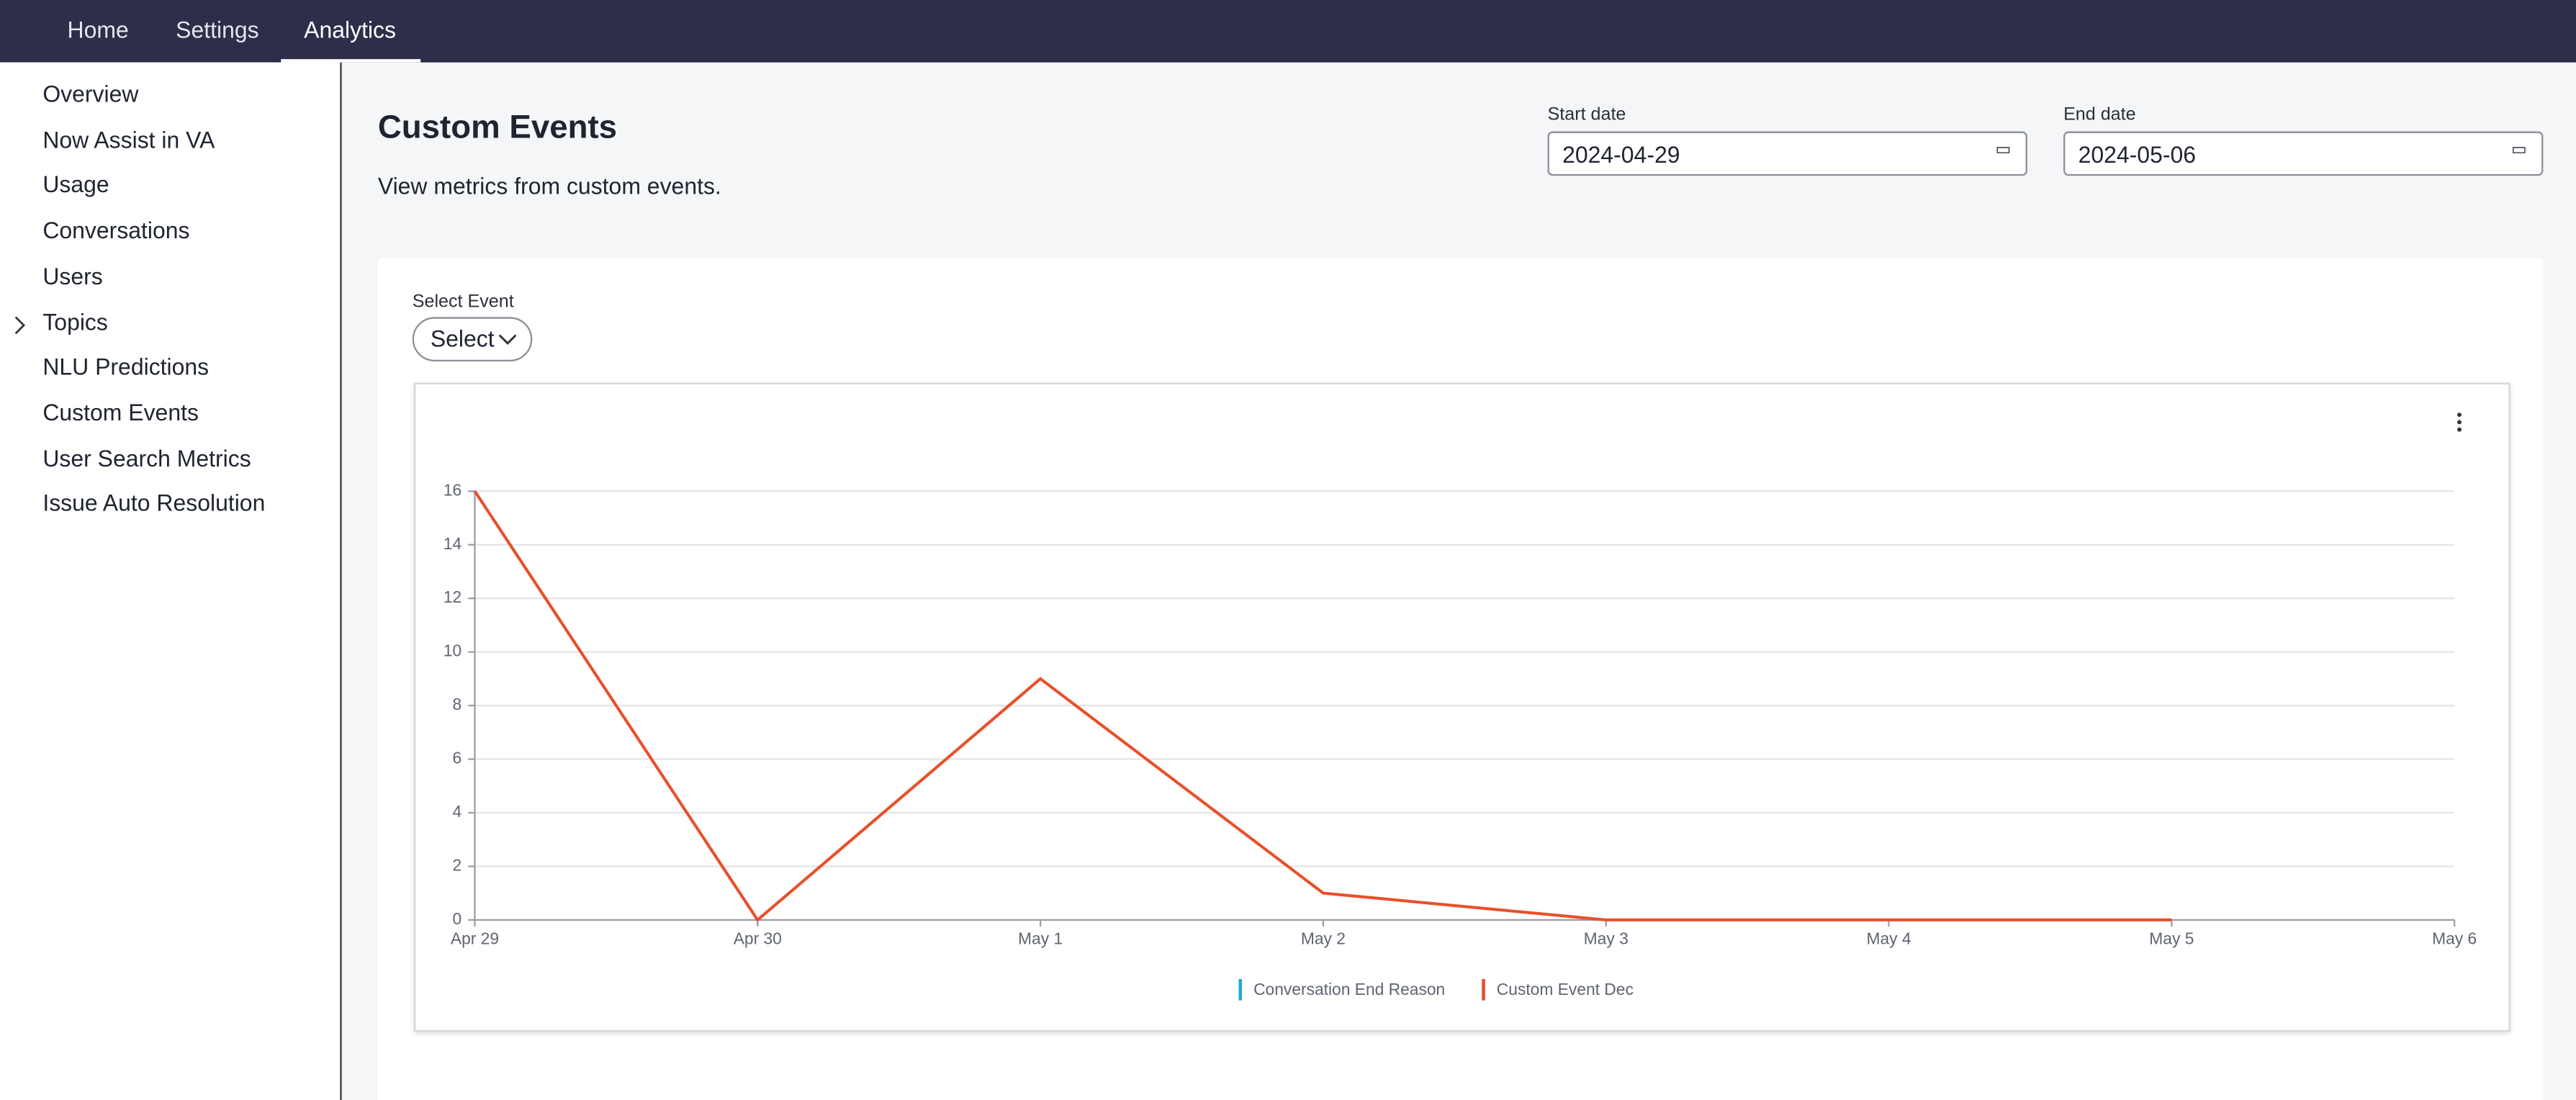 Image resolution: width=2576 pixels, height=1100 pixels. Describe the element at coordinates (20, 325) in the screenshot. I see `chevron-icon` at that location.